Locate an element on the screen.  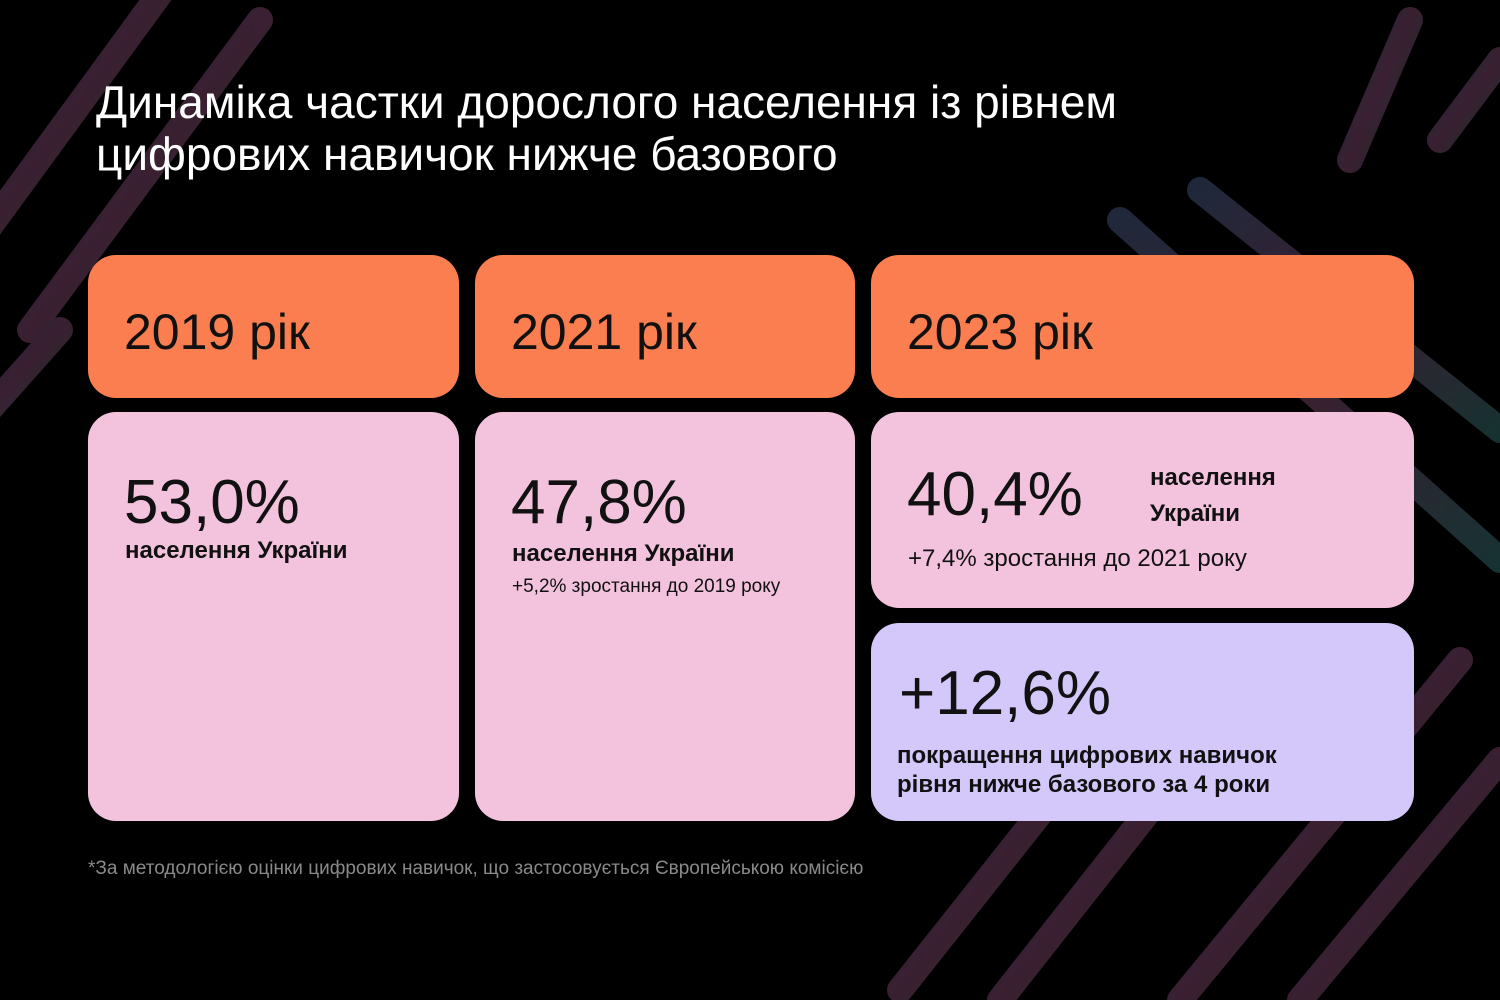
stat-label-line-2: України is located at coordinates (1195, 513).